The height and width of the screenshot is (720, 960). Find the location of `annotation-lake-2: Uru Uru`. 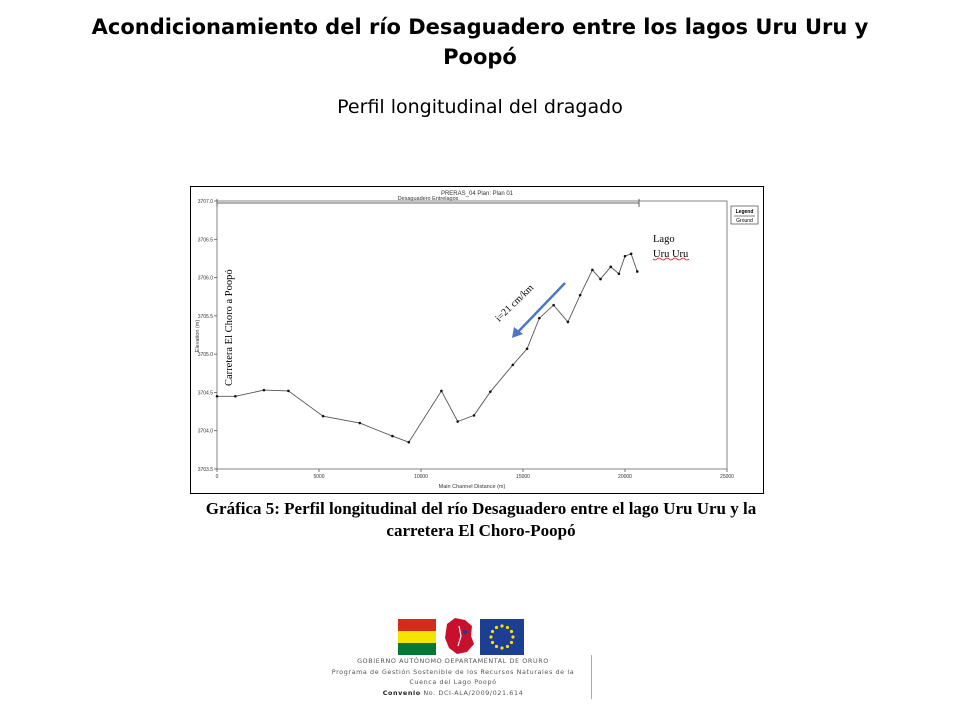

annotation-lake-2: Uru Uru is located at coordinates (671, 254).